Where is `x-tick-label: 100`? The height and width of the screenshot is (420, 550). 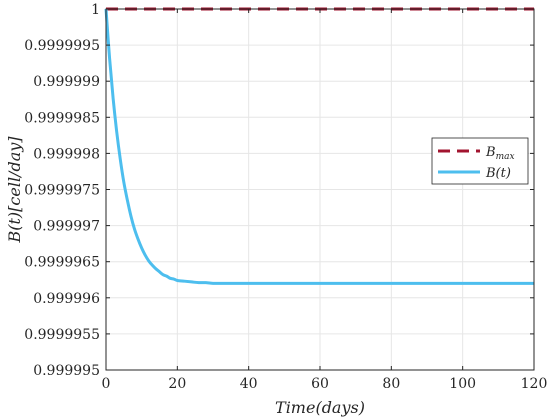 x-tick-label: 100 is located at coordinates (462, 384).